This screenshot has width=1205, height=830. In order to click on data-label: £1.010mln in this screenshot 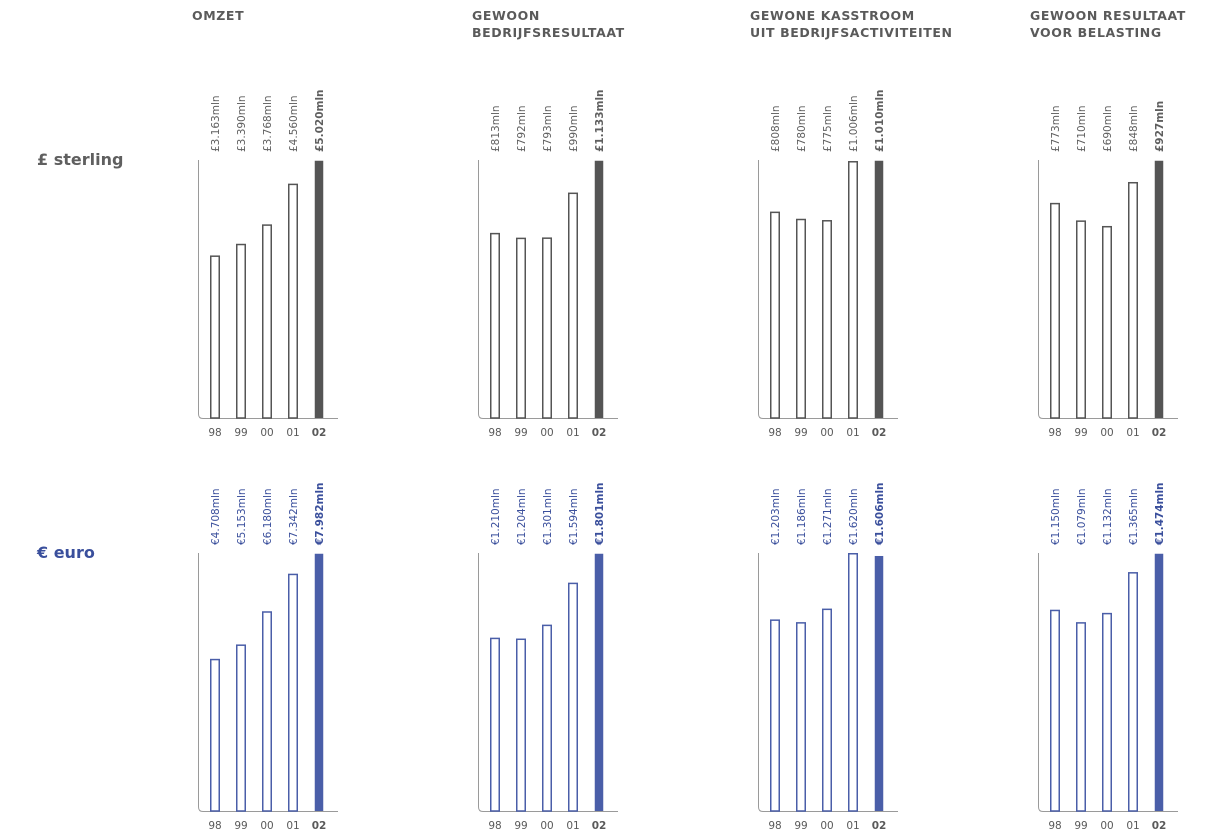, I will do `click(880, 120)`.